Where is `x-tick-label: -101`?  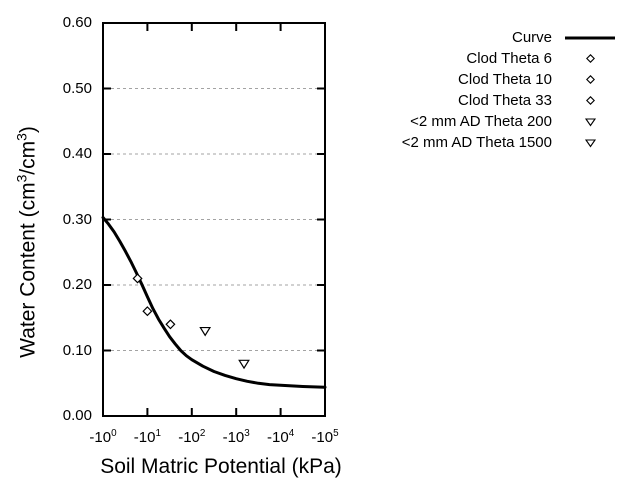 x-tick-label: -101 is located at coordinates (147, 437).